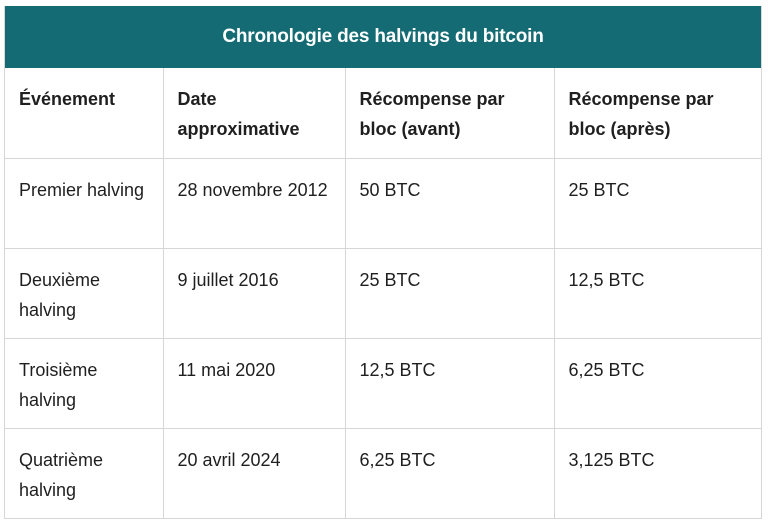 This screenshot has width=768, height=524. I want to click on date-cell: 11 mai 2020, so click(254, 383).